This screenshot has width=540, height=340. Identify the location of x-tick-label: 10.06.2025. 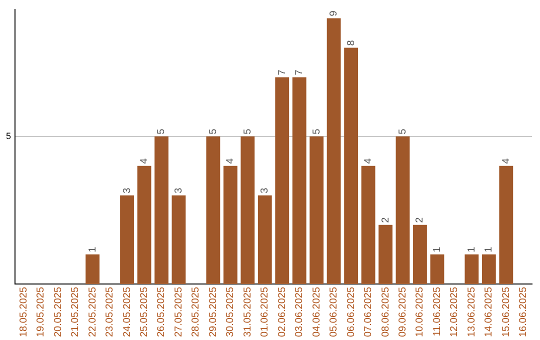
(420, 312).